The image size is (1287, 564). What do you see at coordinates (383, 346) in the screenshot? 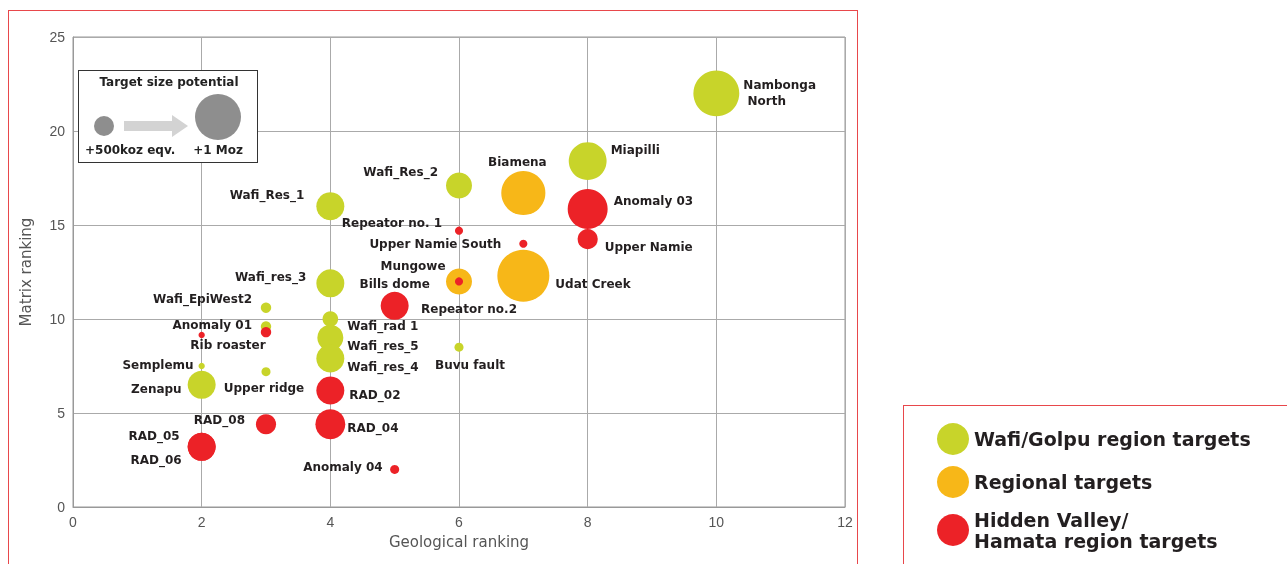
I see `annotation: Wafi_res_5` at bounding box center [383, 346].